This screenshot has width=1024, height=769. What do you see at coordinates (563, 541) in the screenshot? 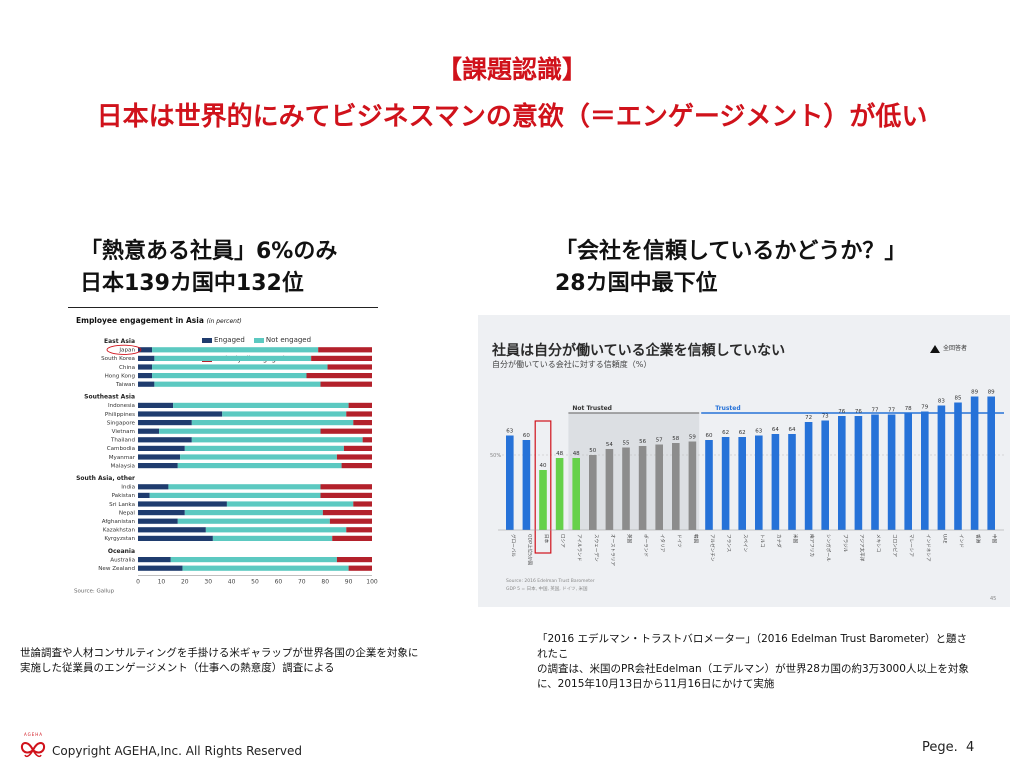
I see `x-category-label: ロシア` at bounding box center [563, 541].